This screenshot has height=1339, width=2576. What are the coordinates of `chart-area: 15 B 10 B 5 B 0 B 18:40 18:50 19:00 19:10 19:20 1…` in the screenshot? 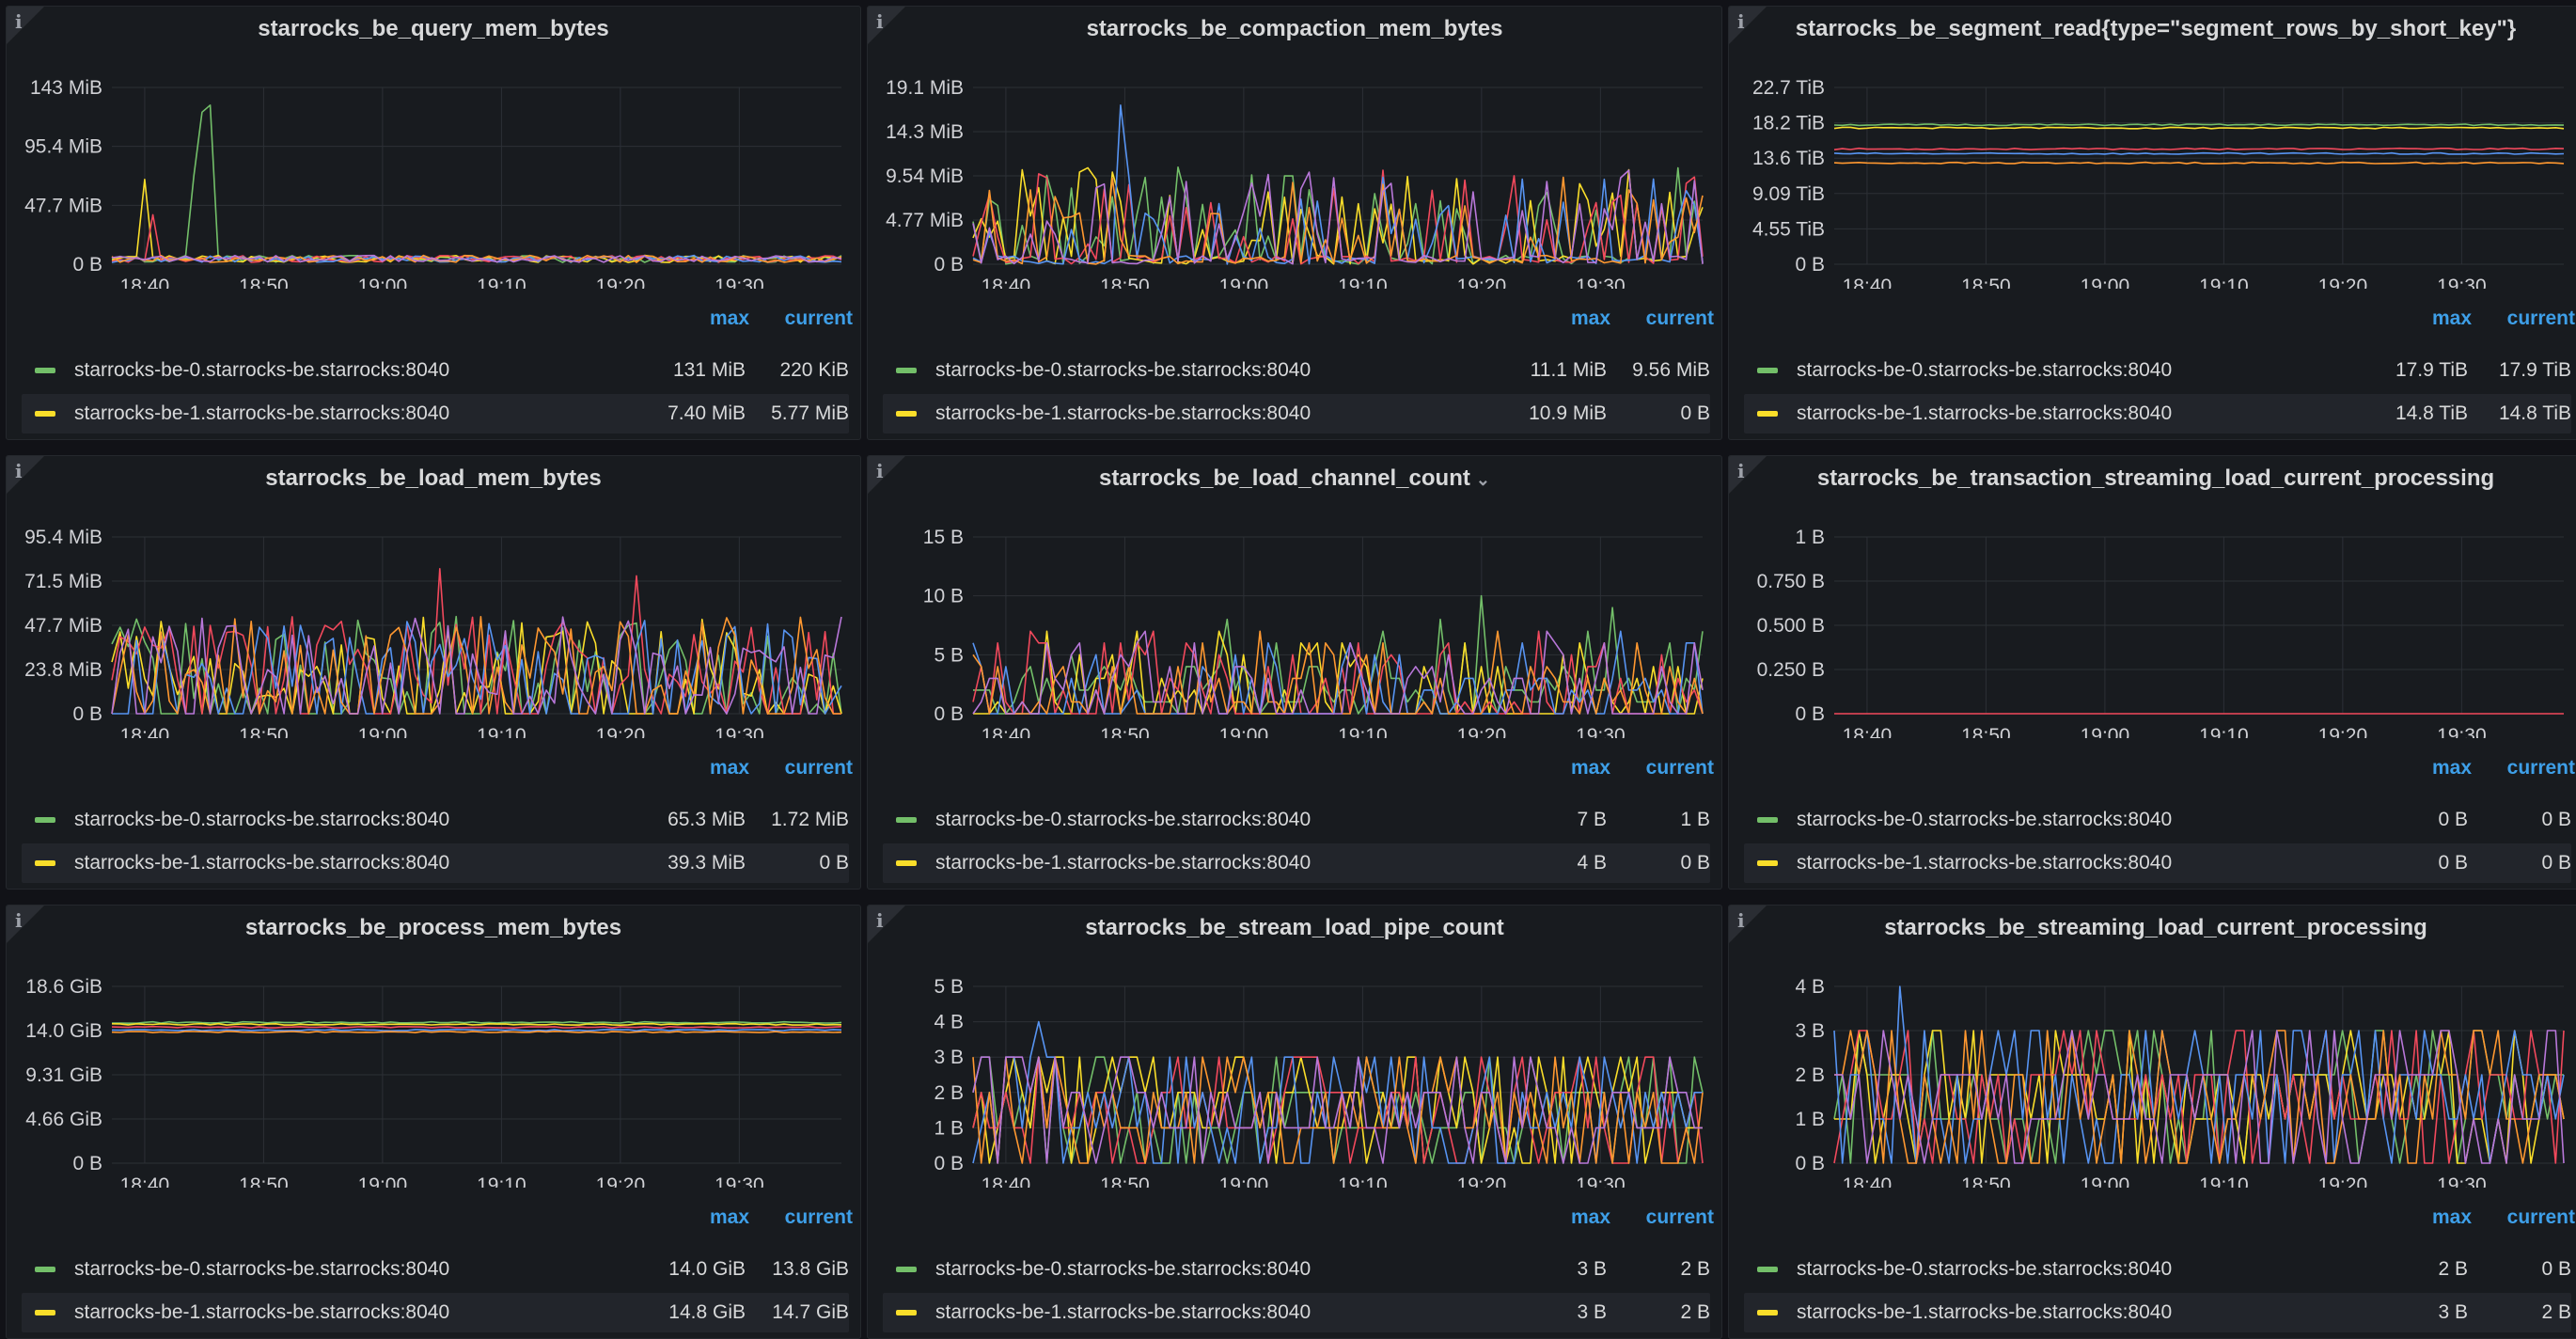 It's located at (1295, 597).